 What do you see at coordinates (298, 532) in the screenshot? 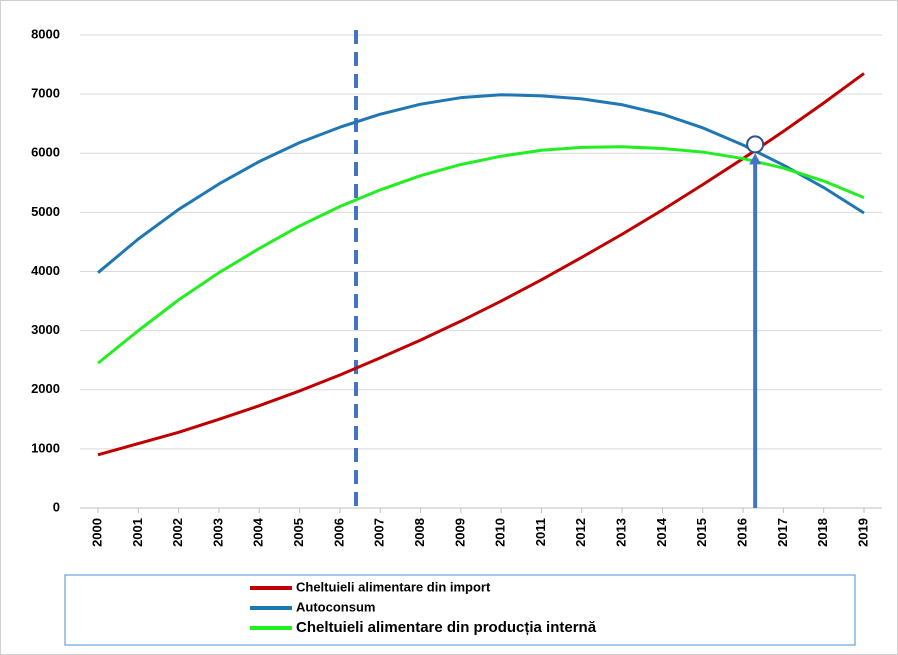
I see `x-tick-label: 2005` at bounding box center [298, 532].